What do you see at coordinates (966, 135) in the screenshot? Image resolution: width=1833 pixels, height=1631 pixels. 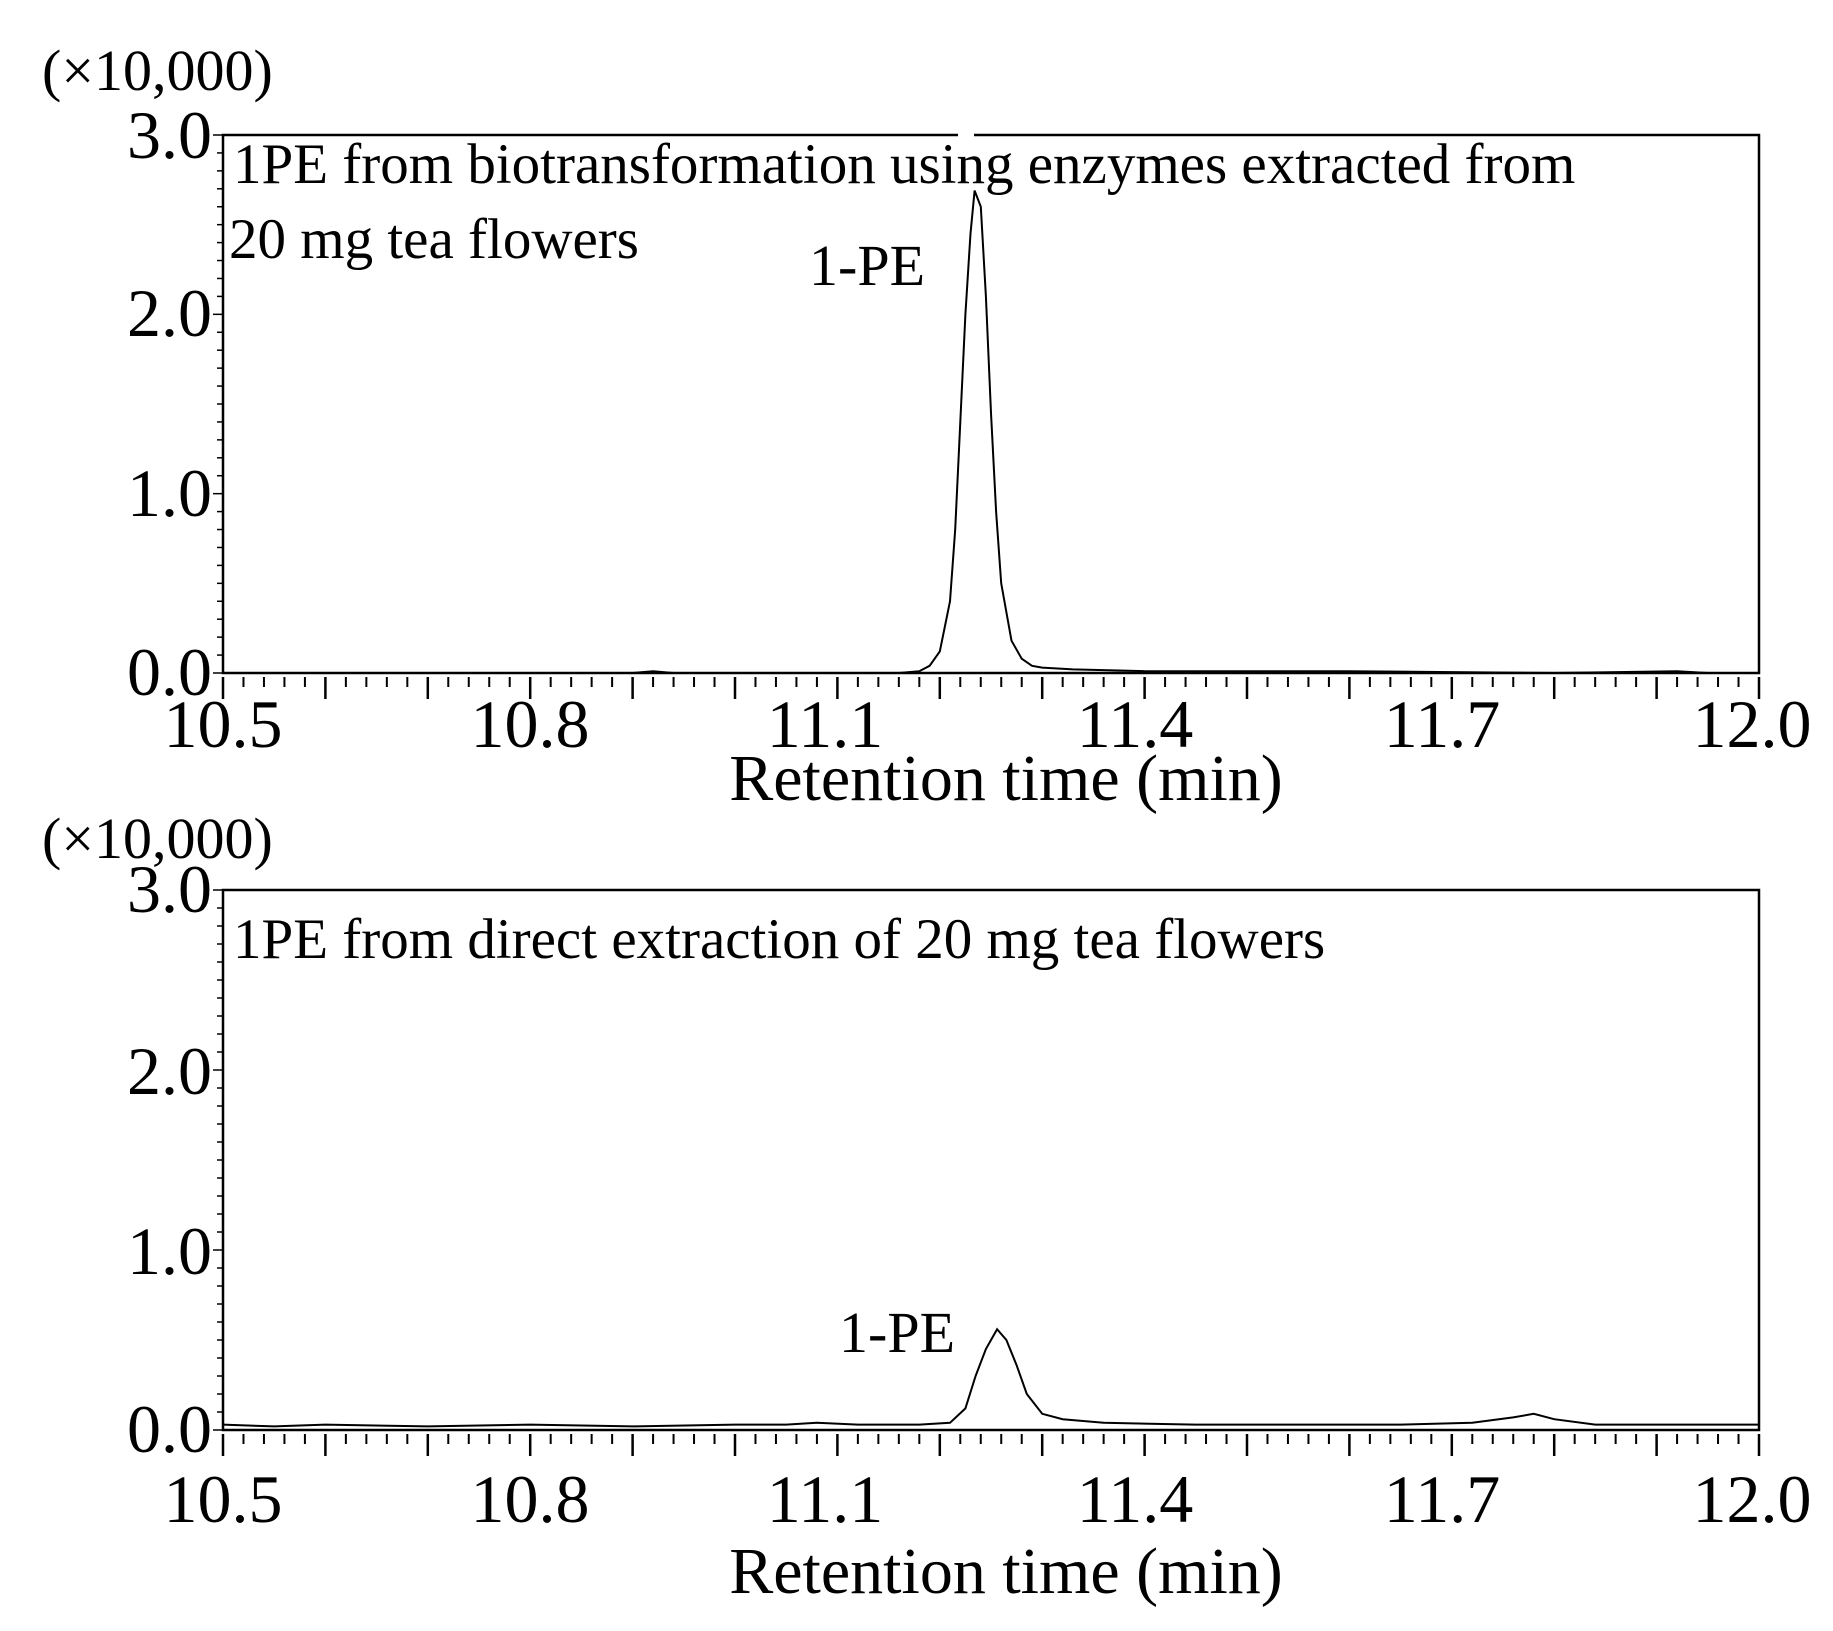 I see `frame-gap` at bounding box center [966, 135].